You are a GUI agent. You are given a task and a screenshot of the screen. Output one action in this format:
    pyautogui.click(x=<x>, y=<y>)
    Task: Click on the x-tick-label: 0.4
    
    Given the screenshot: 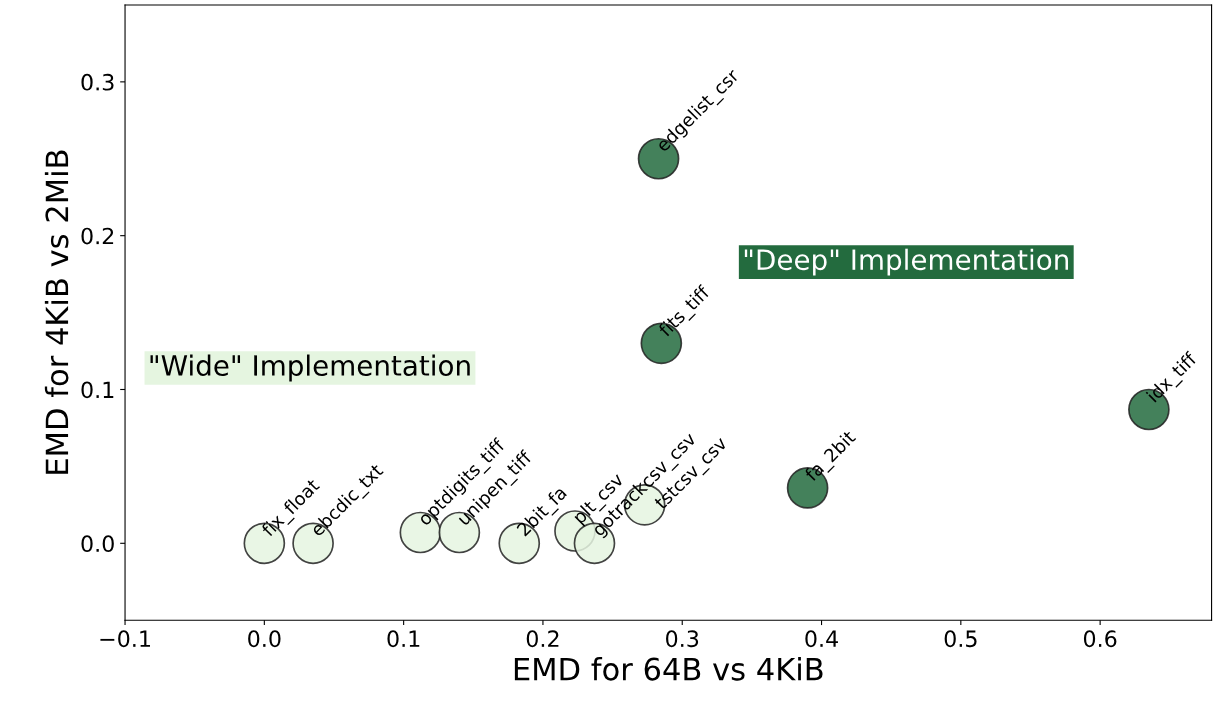 What is the action you would take?
    pyautogui.click(x=821, y=639)
    